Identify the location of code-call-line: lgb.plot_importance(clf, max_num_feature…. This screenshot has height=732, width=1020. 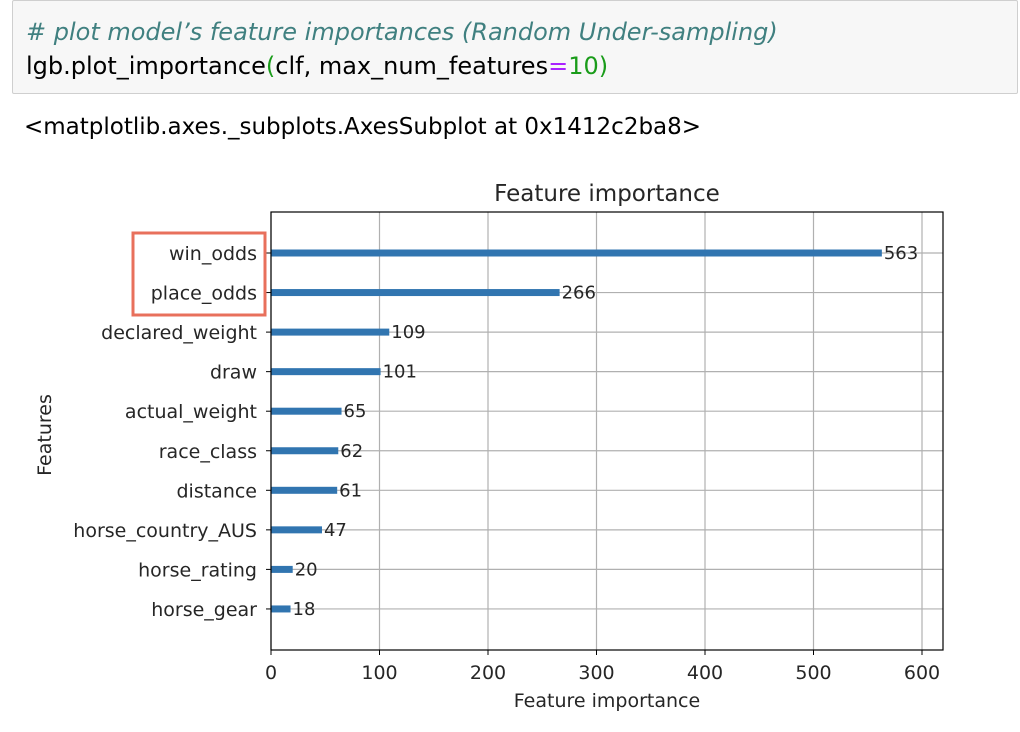
(317, 66).